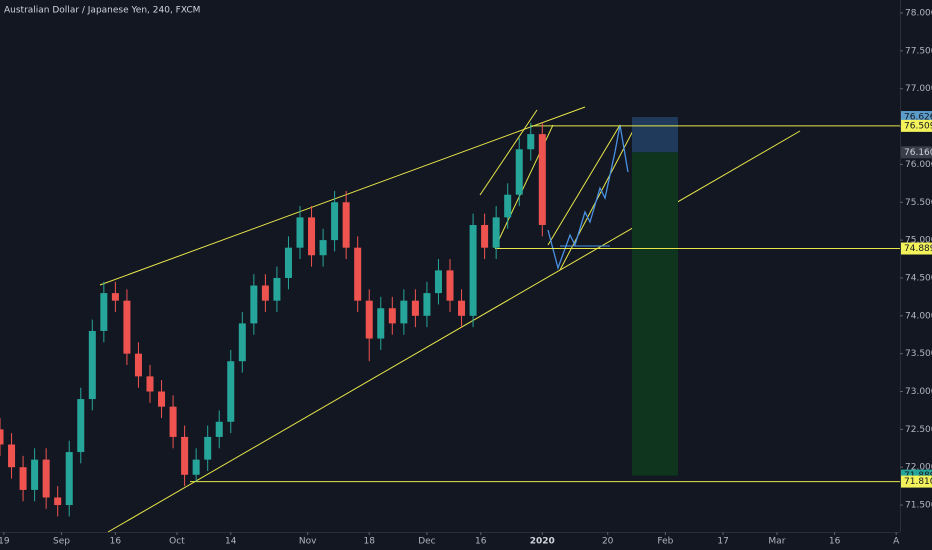  Describe the element at coordinates (918, 392) in the screenshot. I see `y-tick-label: 73.000` at that location.